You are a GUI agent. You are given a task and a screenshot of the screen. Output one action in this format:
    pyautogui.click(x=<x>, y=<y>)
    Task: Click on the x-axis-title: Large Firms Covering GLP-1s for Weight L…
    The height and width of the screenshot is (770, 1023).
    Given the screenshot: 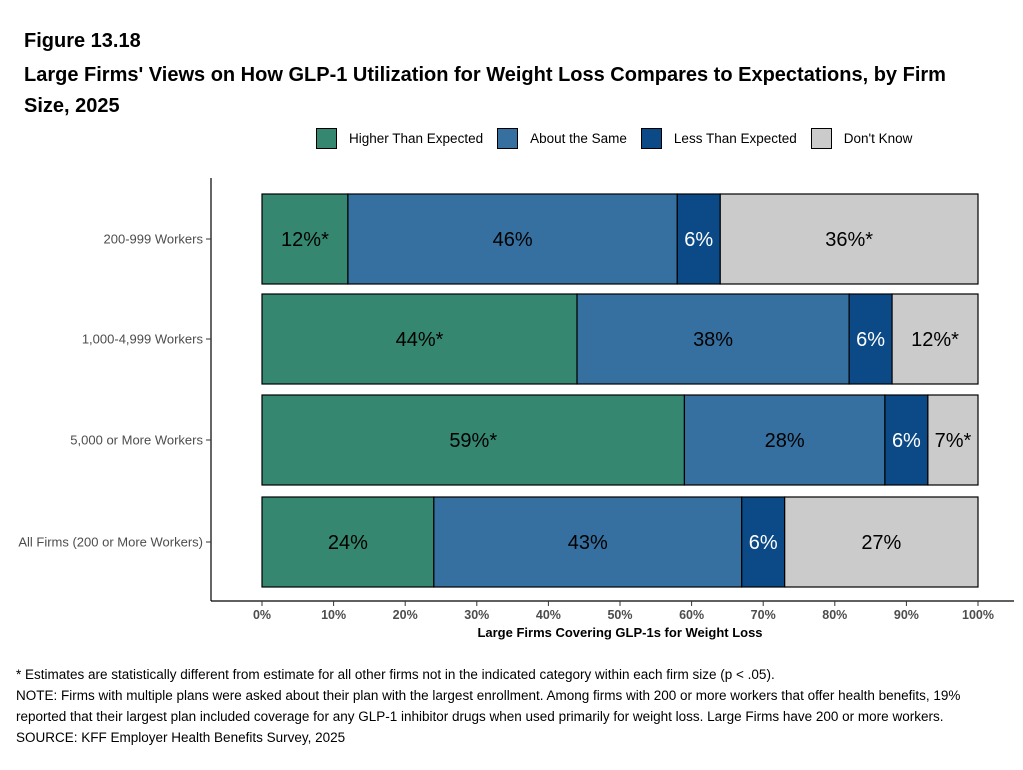 What is the action you would take?
    pyautogui.click(x=619, y=632)
    